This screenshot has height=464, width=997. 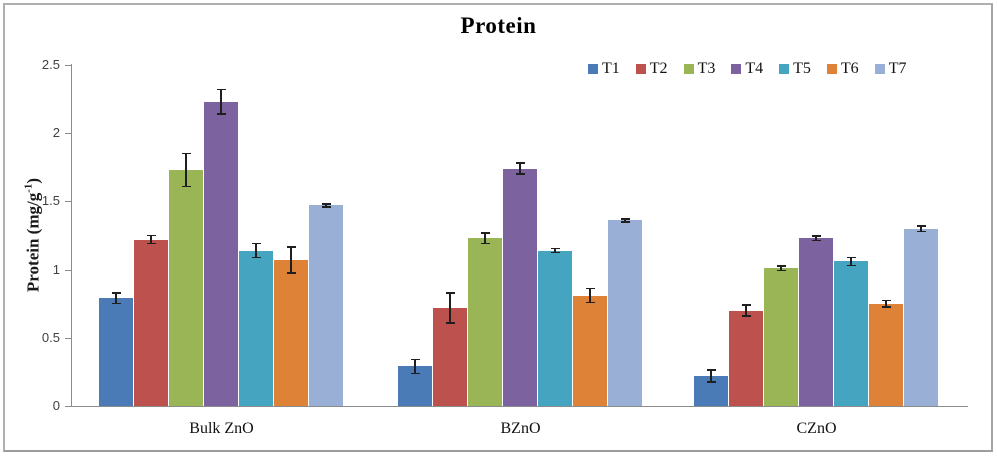 I want to click on chart-title: Protein, so click(x=498, y=25).